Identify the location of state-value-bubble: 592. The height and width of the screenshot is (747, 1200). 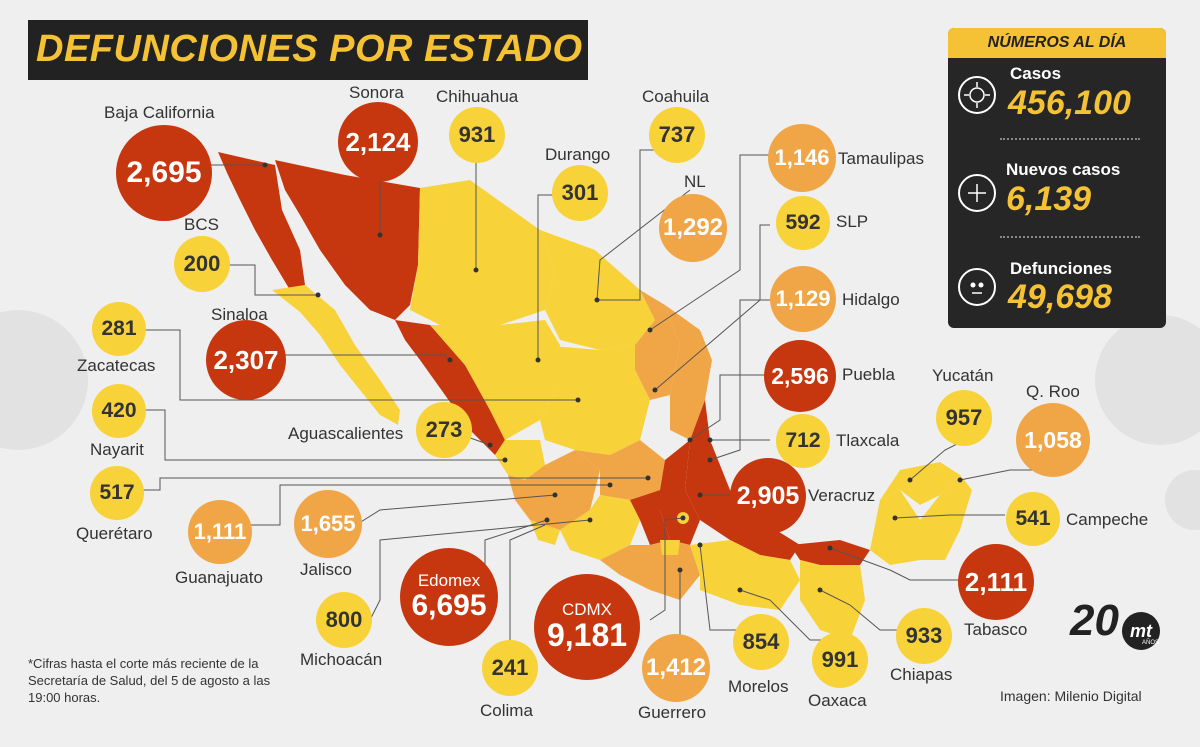
(803, 223).